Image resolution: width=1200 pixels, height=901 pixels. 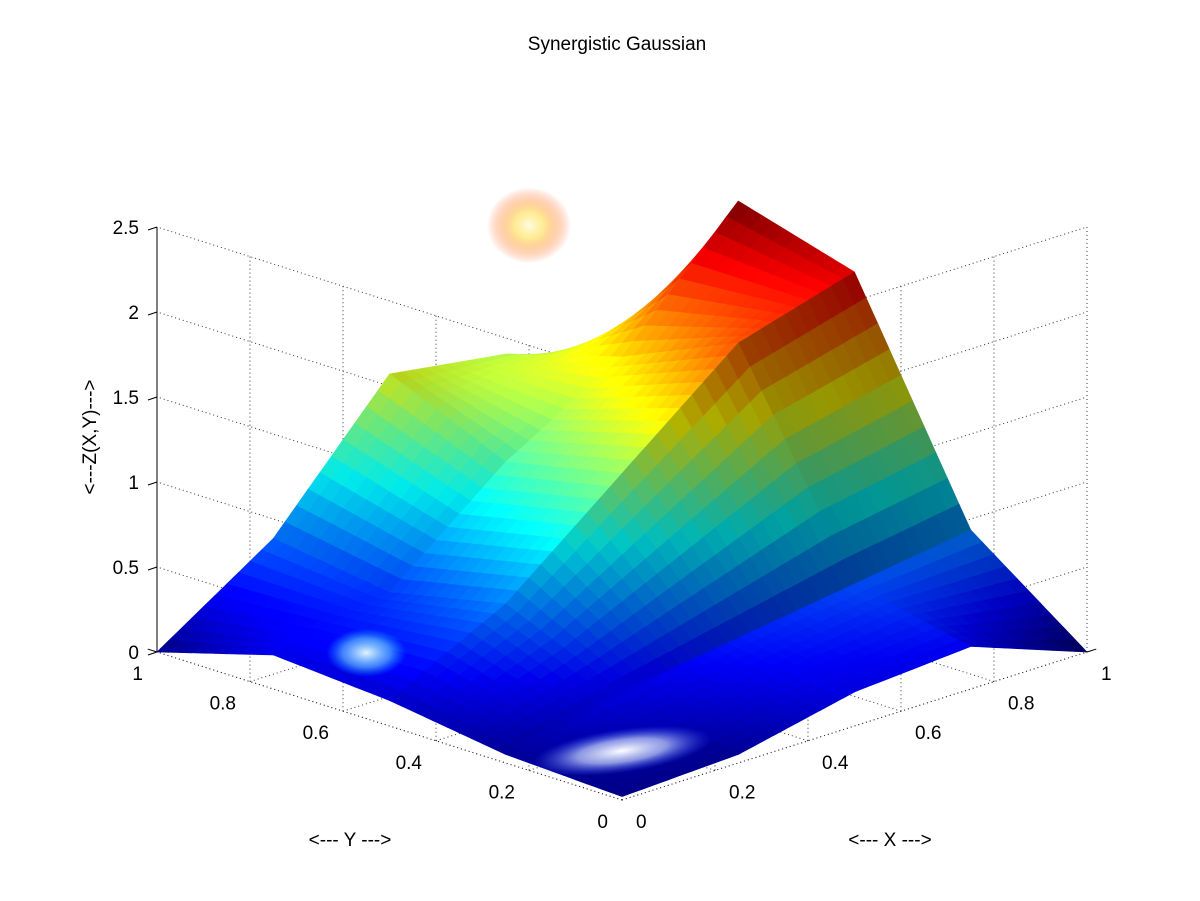 I want to click on y-tick-label: 0.4, so click(x=409, y=763).